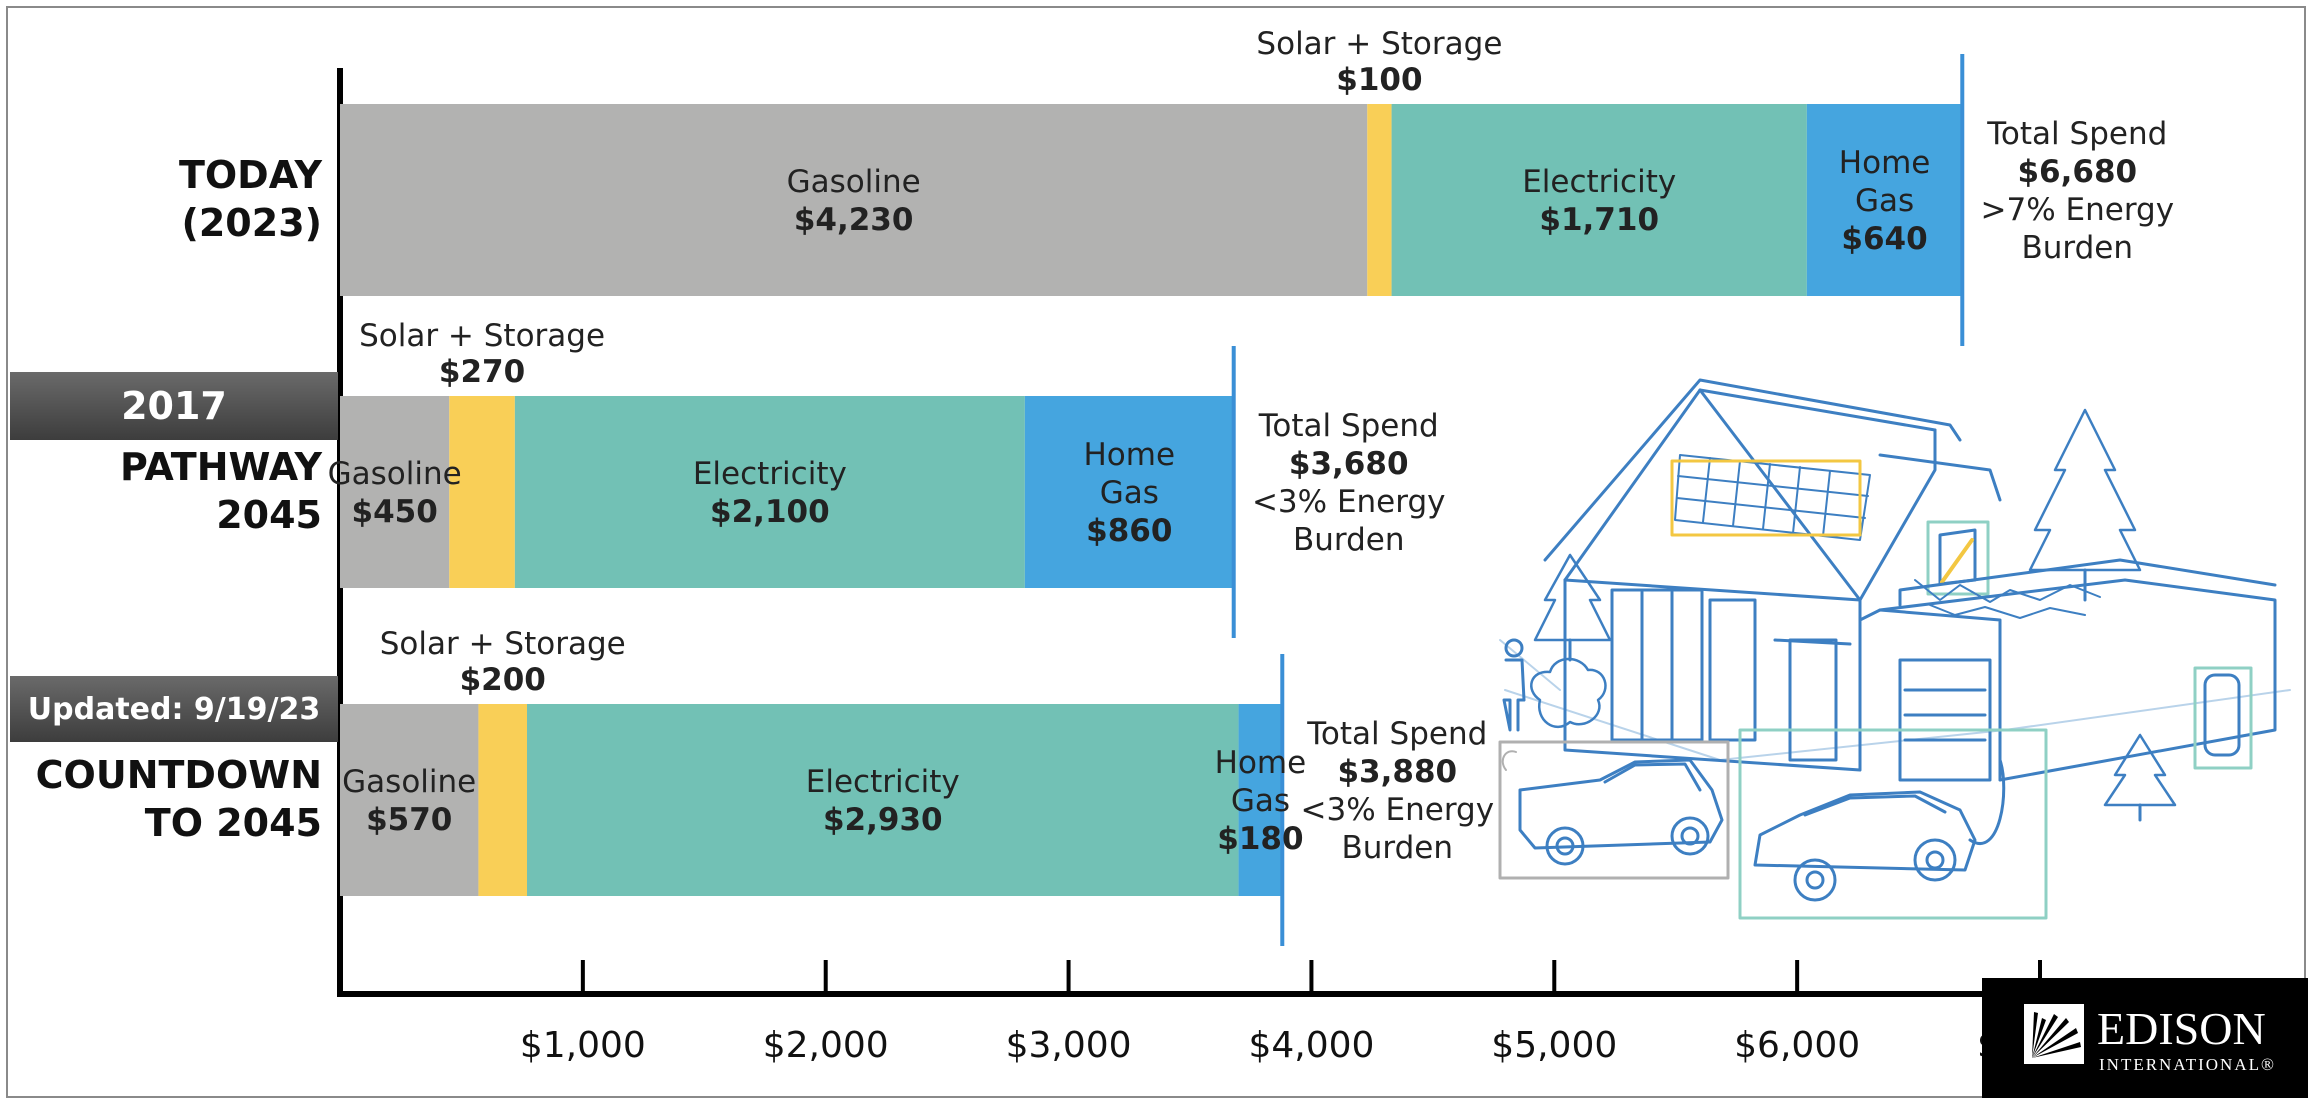  I want to click on x-tick-label: $6,000, so click(1797, 1045).